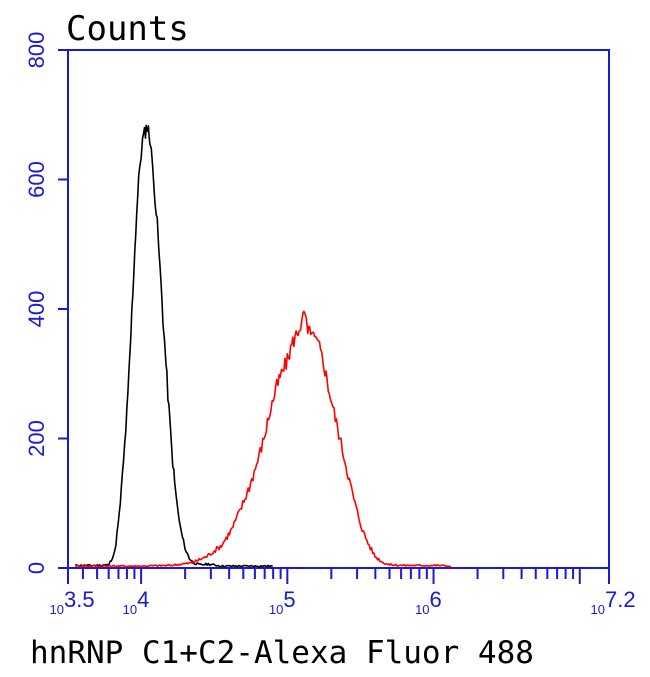  Describe the element at coordinates (282, 653) in the screenshot. I see `x-axis-label: hnRNP C1+C2-Alexa Fluor 488` at that location.